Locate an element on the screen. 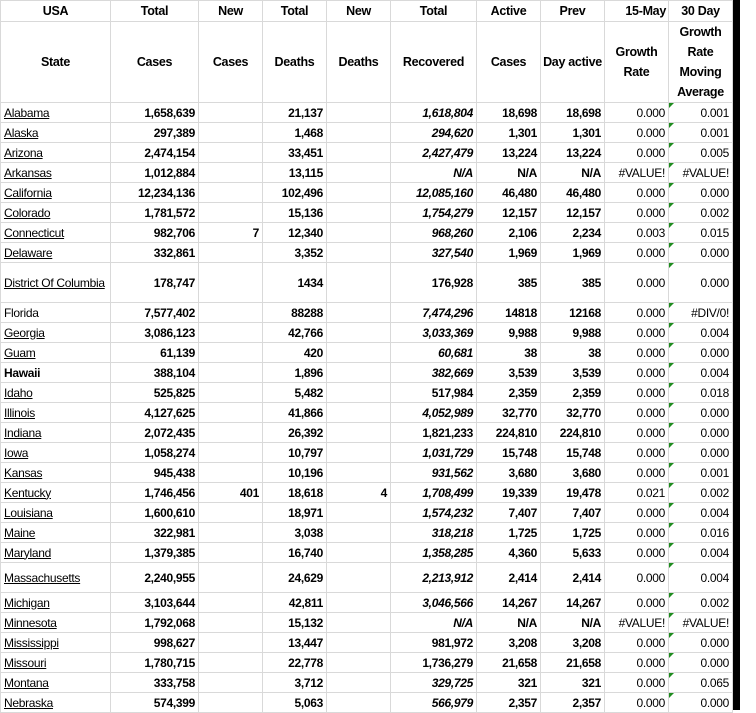 Image resolution: width=756 pixels, height=713 pixels. state-link: Connecticut is located at coordinates (34, 232).